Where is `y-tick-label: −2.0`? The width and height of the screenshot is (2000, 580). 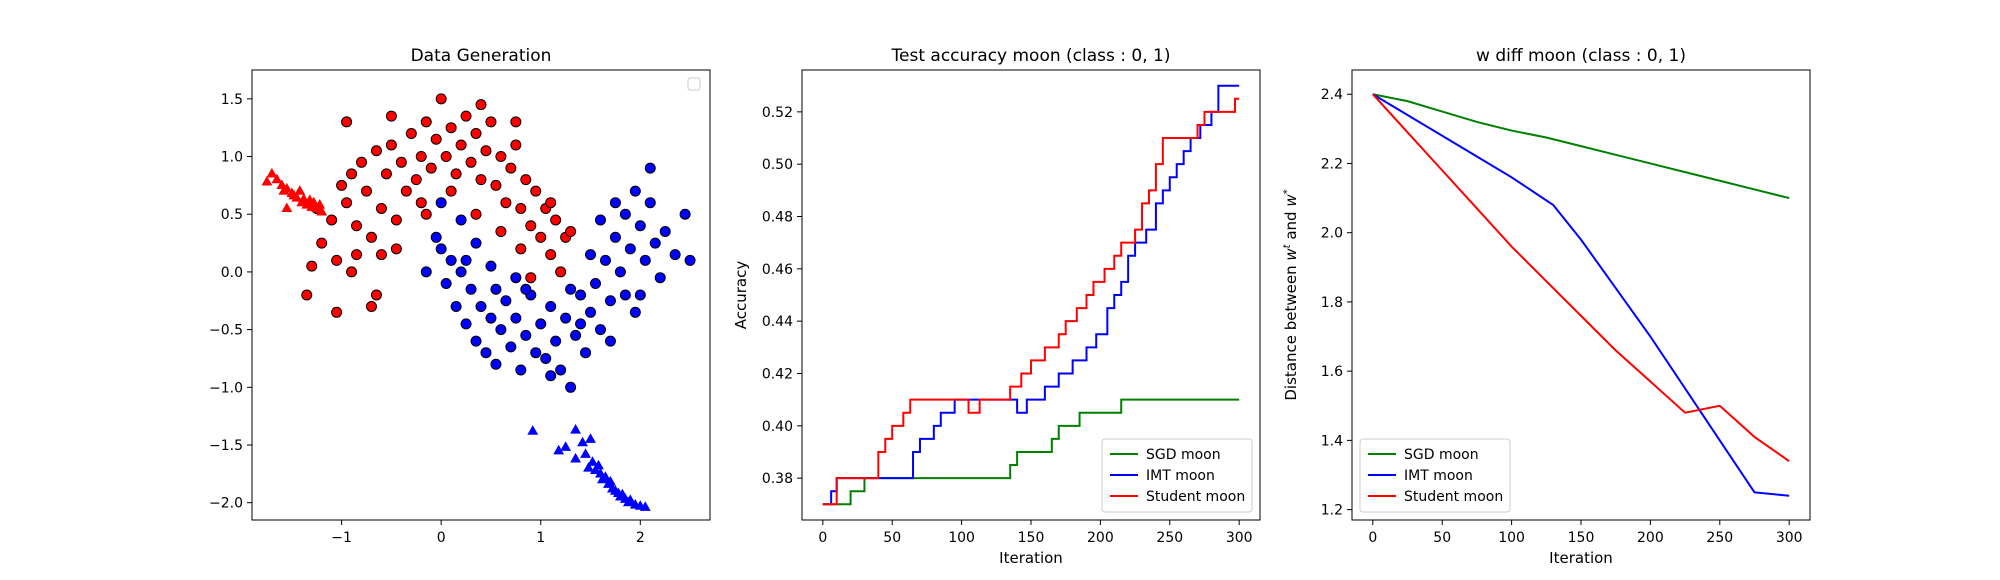
y-tick-label: −2.0 is located at coordinates (226, 504).